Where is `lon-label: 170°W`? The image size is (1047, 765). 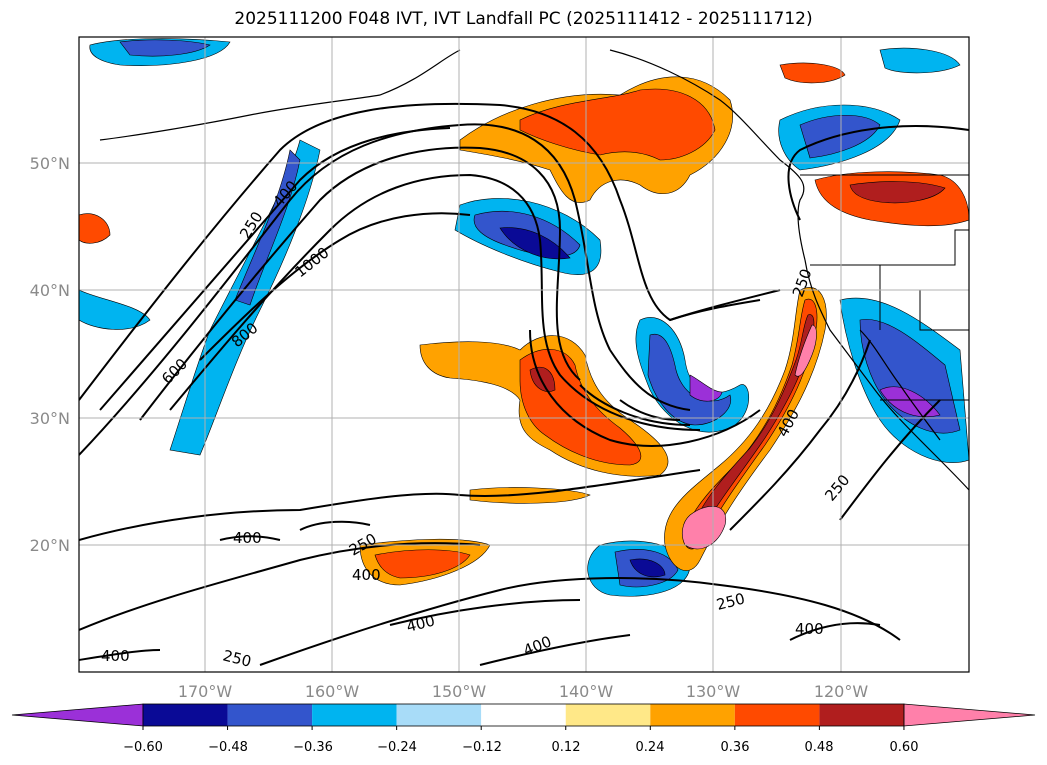
lon-label: 170°W is located at coordinates (205, 691).